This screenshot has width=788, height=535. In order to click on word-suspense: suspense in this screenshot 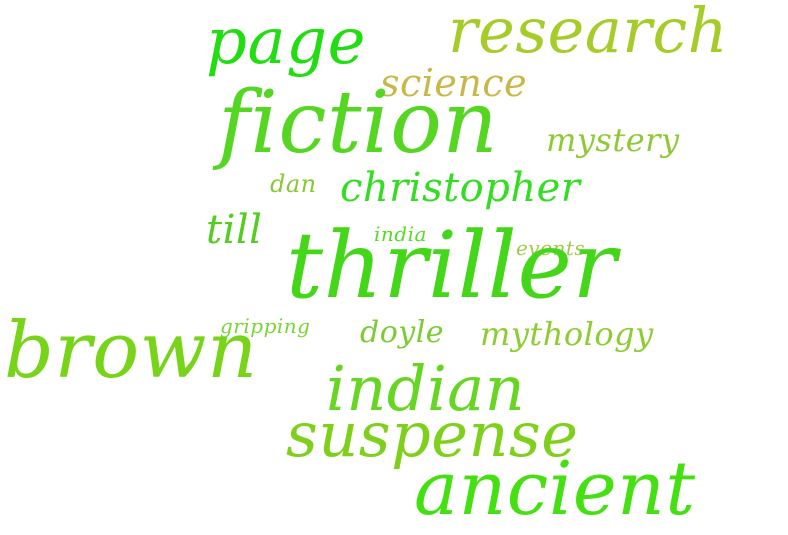, I will do `click(432, 434)`.